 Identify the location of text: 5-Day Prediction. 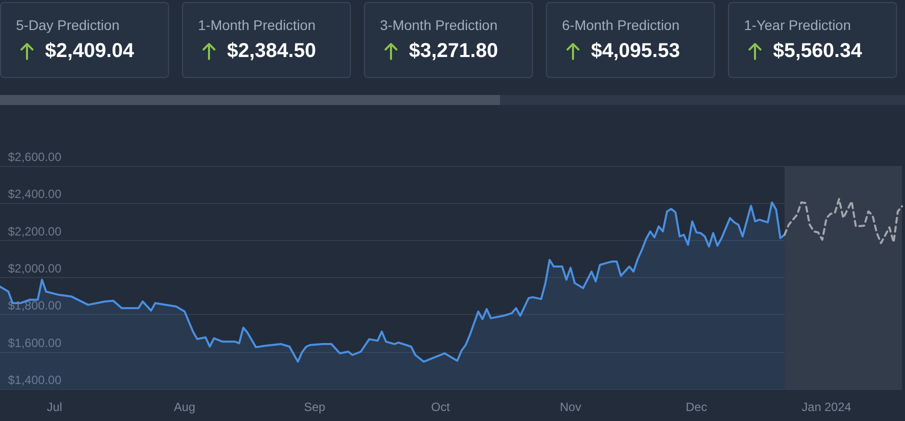
(68, 25).